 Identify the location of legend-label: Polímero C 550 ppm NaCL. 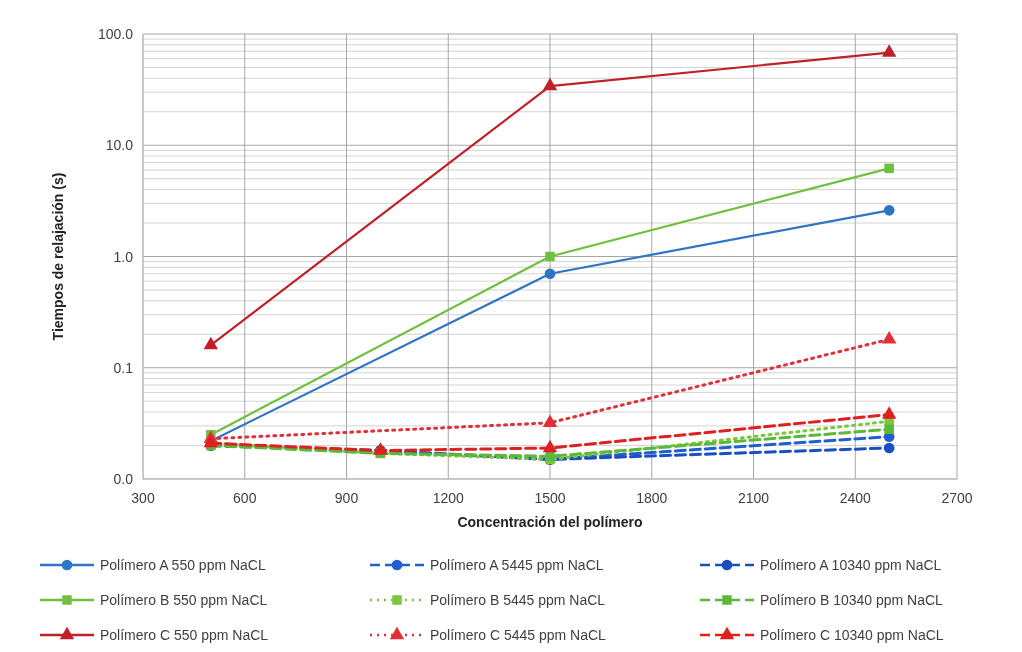
(184, 635).